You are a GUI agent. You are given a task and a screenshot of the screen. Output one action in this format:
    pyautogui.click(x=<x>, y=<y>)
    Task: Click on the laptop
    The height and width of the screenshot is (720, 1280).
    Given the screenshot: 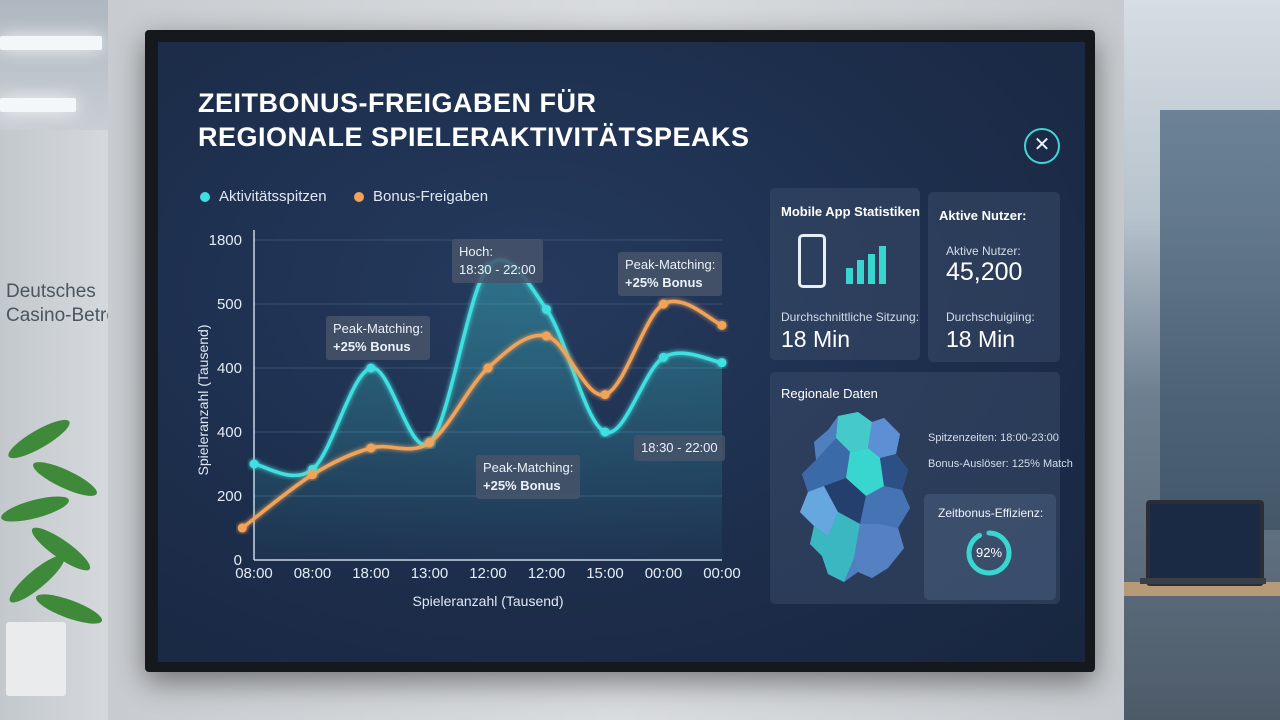 What is the action you would take?
    pyautogui.click(x=1205, y=543)
    